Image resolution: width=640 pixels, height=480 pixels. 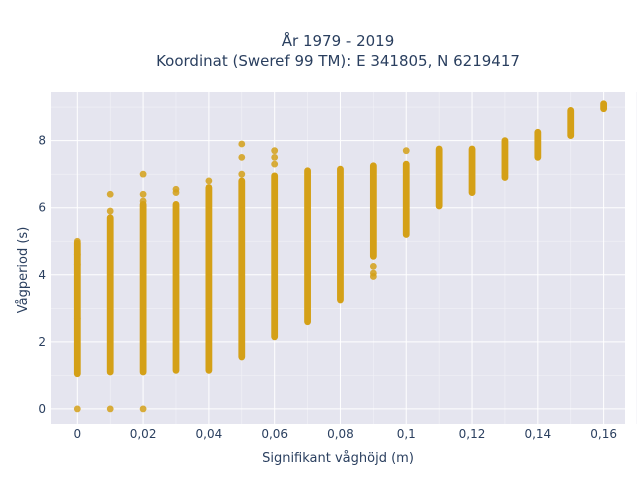 I want to click on x-tick-label: 0,1, so click(x=406, y=434).